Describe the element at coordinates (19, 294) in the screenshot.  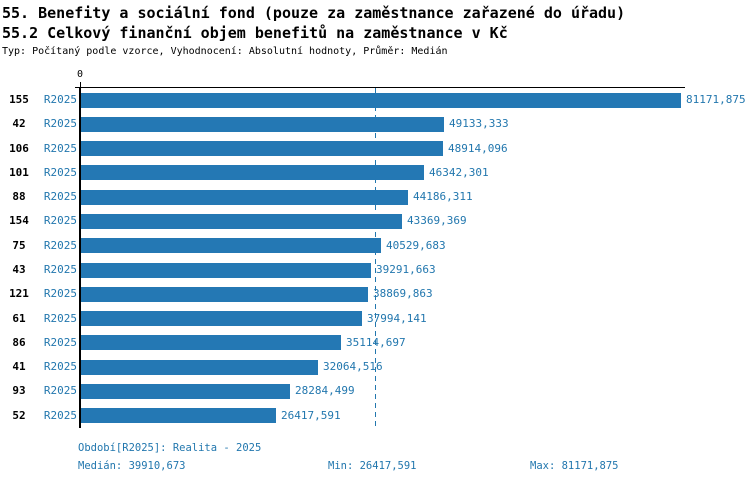
I see `row-category-label: 121` at that location.